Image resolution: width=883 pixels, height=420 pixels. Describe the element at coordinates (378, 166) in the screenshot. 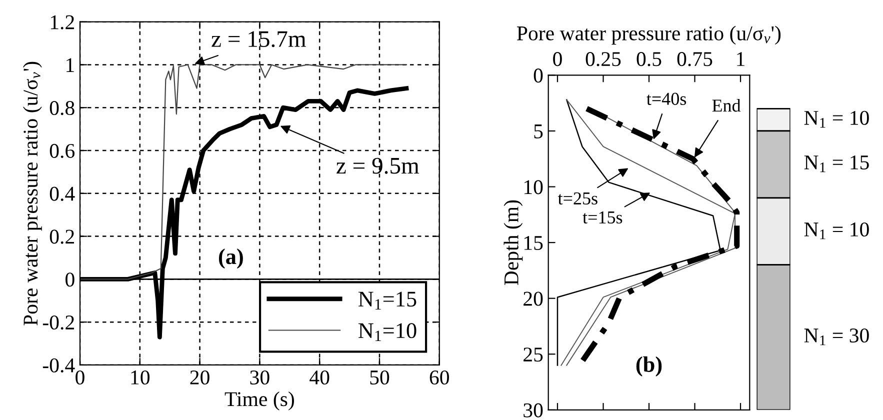

I see `annotation: z = 9.5m` at that location.